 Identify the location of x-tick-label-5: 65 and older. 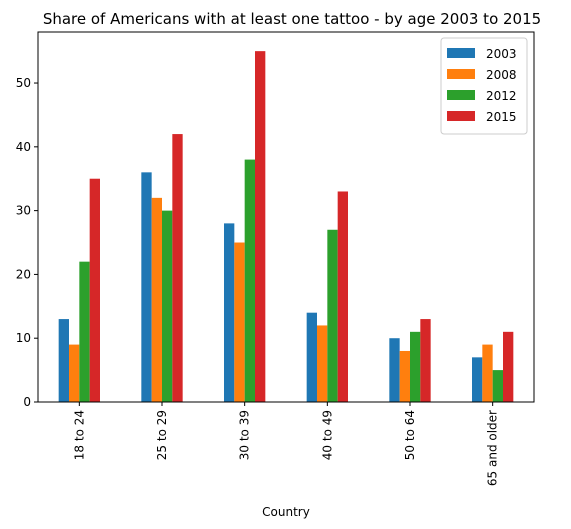
(493, 448).